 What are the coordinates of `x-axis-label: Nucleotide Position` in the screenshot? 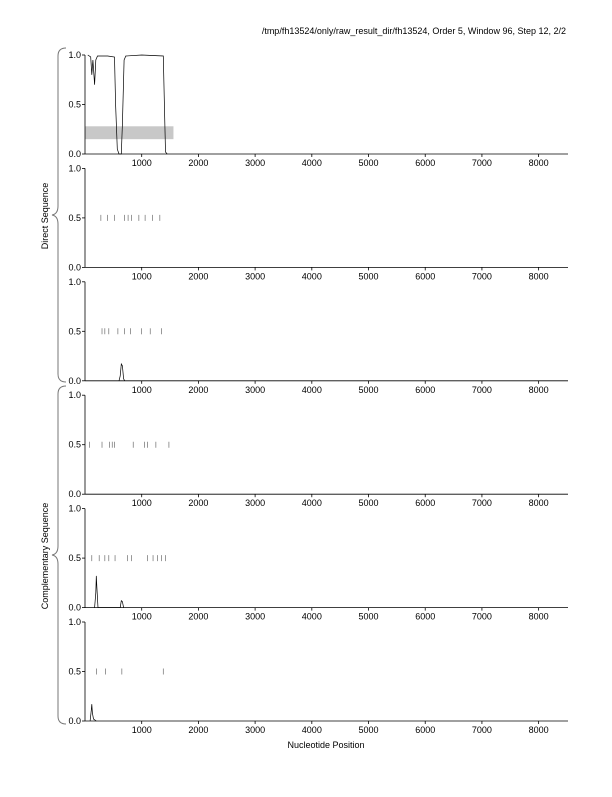 It's located at (325, 745).